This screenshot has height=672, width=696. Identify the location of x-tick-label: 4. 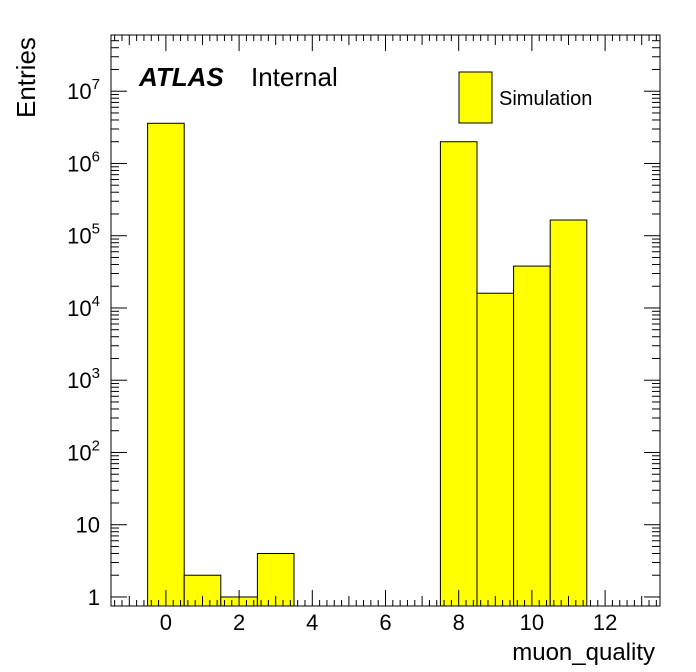
(312, 622).